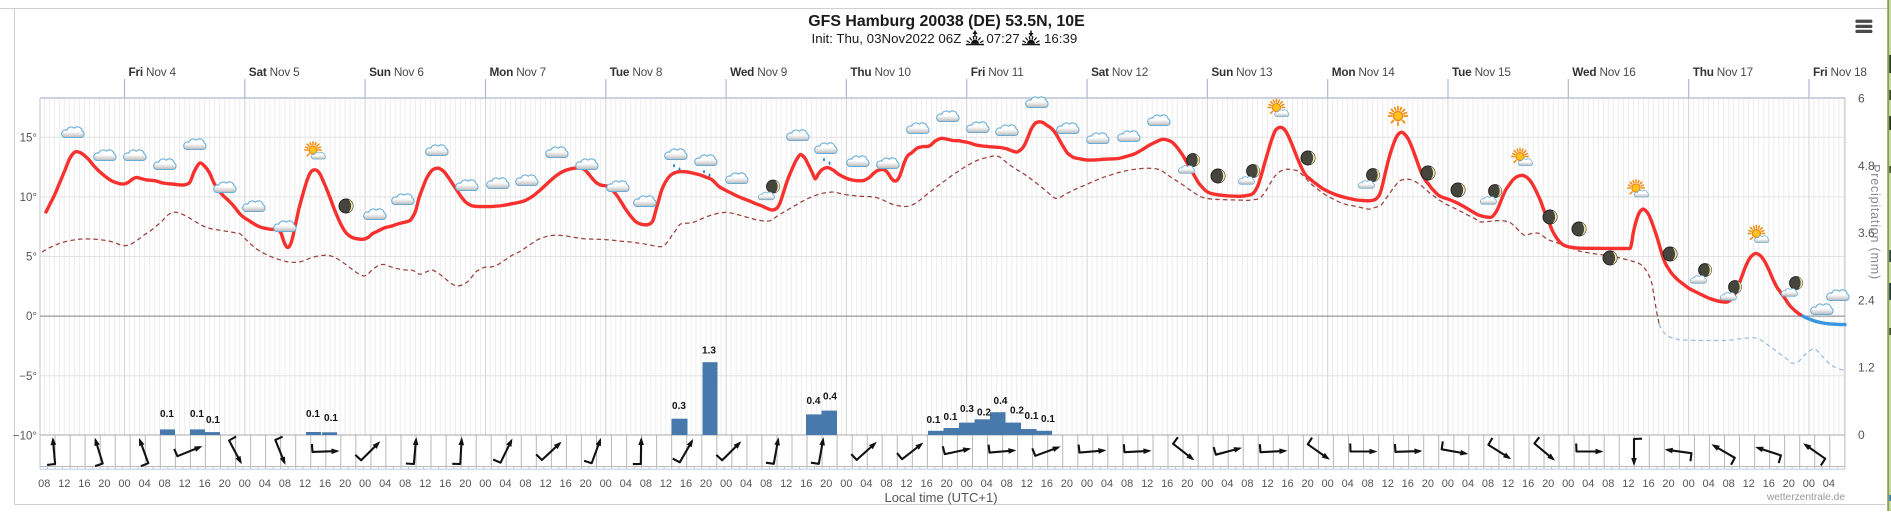  Describe the element at coordinates (1805, 497) in the screenshot. I see `svg-text: wetterzentrale.de` at that location.